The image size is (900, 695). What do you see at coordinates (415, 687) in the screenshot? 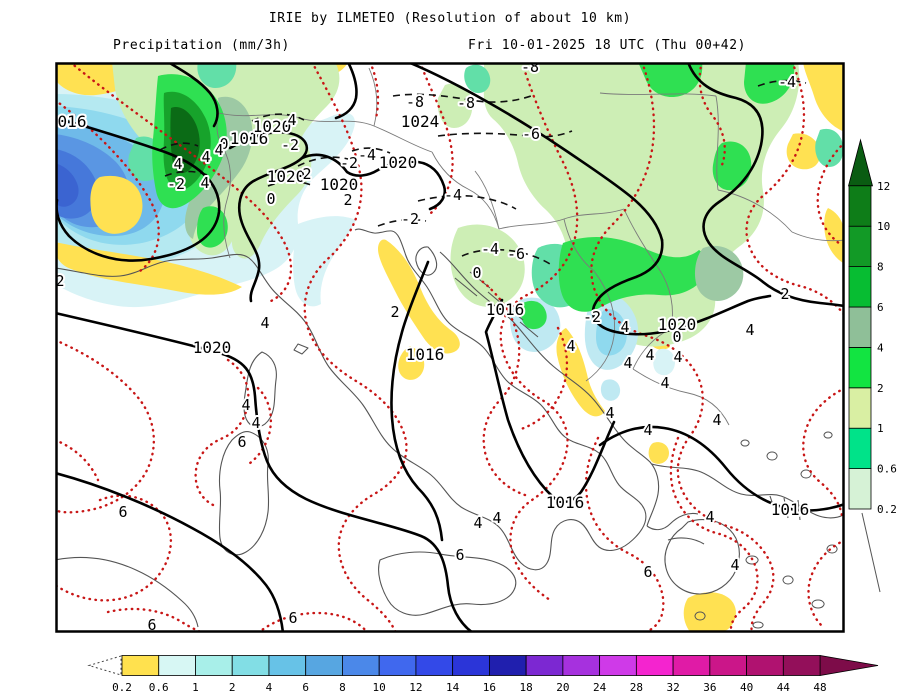
I see `rain-scale-tick: 12` at bounding box center [415, 687].